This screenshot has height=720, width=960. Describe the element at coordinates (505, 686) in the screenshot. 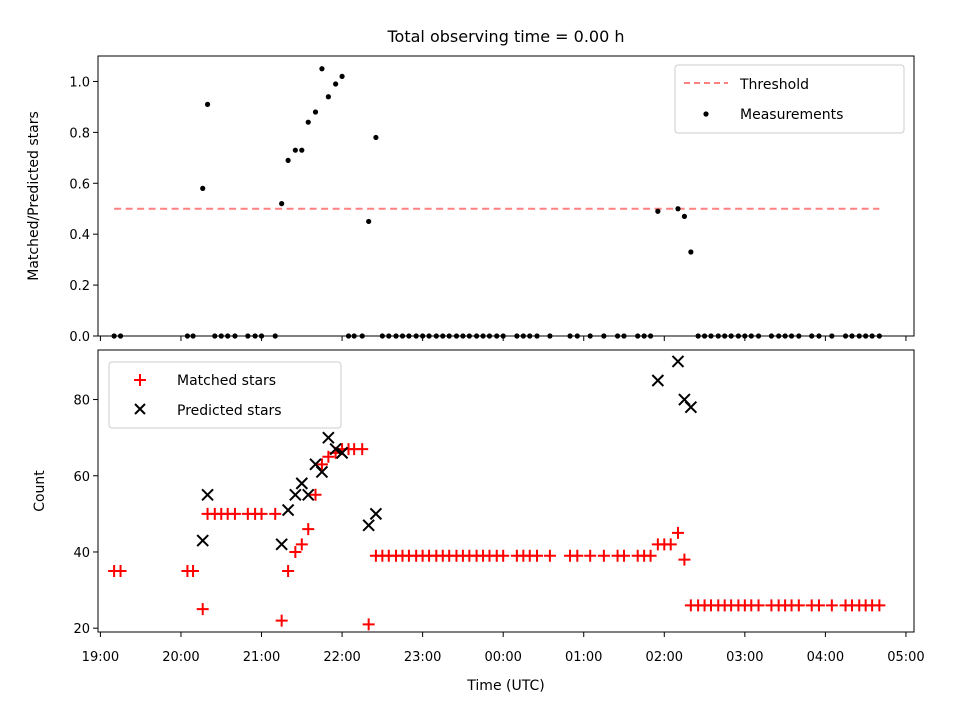

I see `x-axis-label: Time (UTC)` at that location.